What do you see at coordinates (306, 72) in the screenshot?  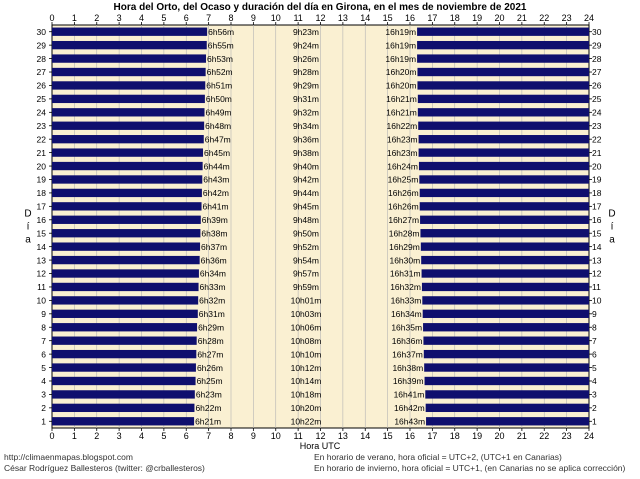 I see `daylength-label: 9h28m` at bounding box center [306, 72].